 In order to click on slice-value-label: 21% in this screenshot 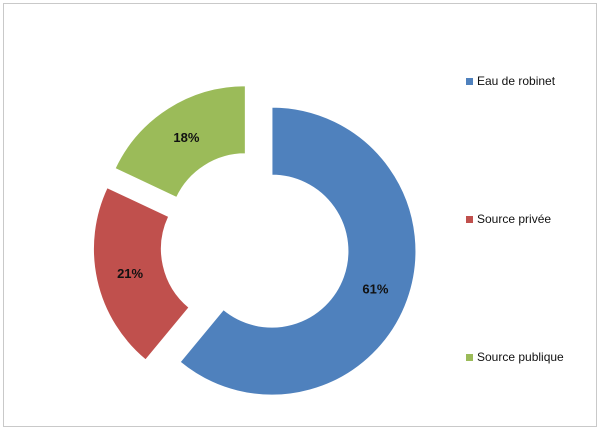, I will do `click(130, 273)`.